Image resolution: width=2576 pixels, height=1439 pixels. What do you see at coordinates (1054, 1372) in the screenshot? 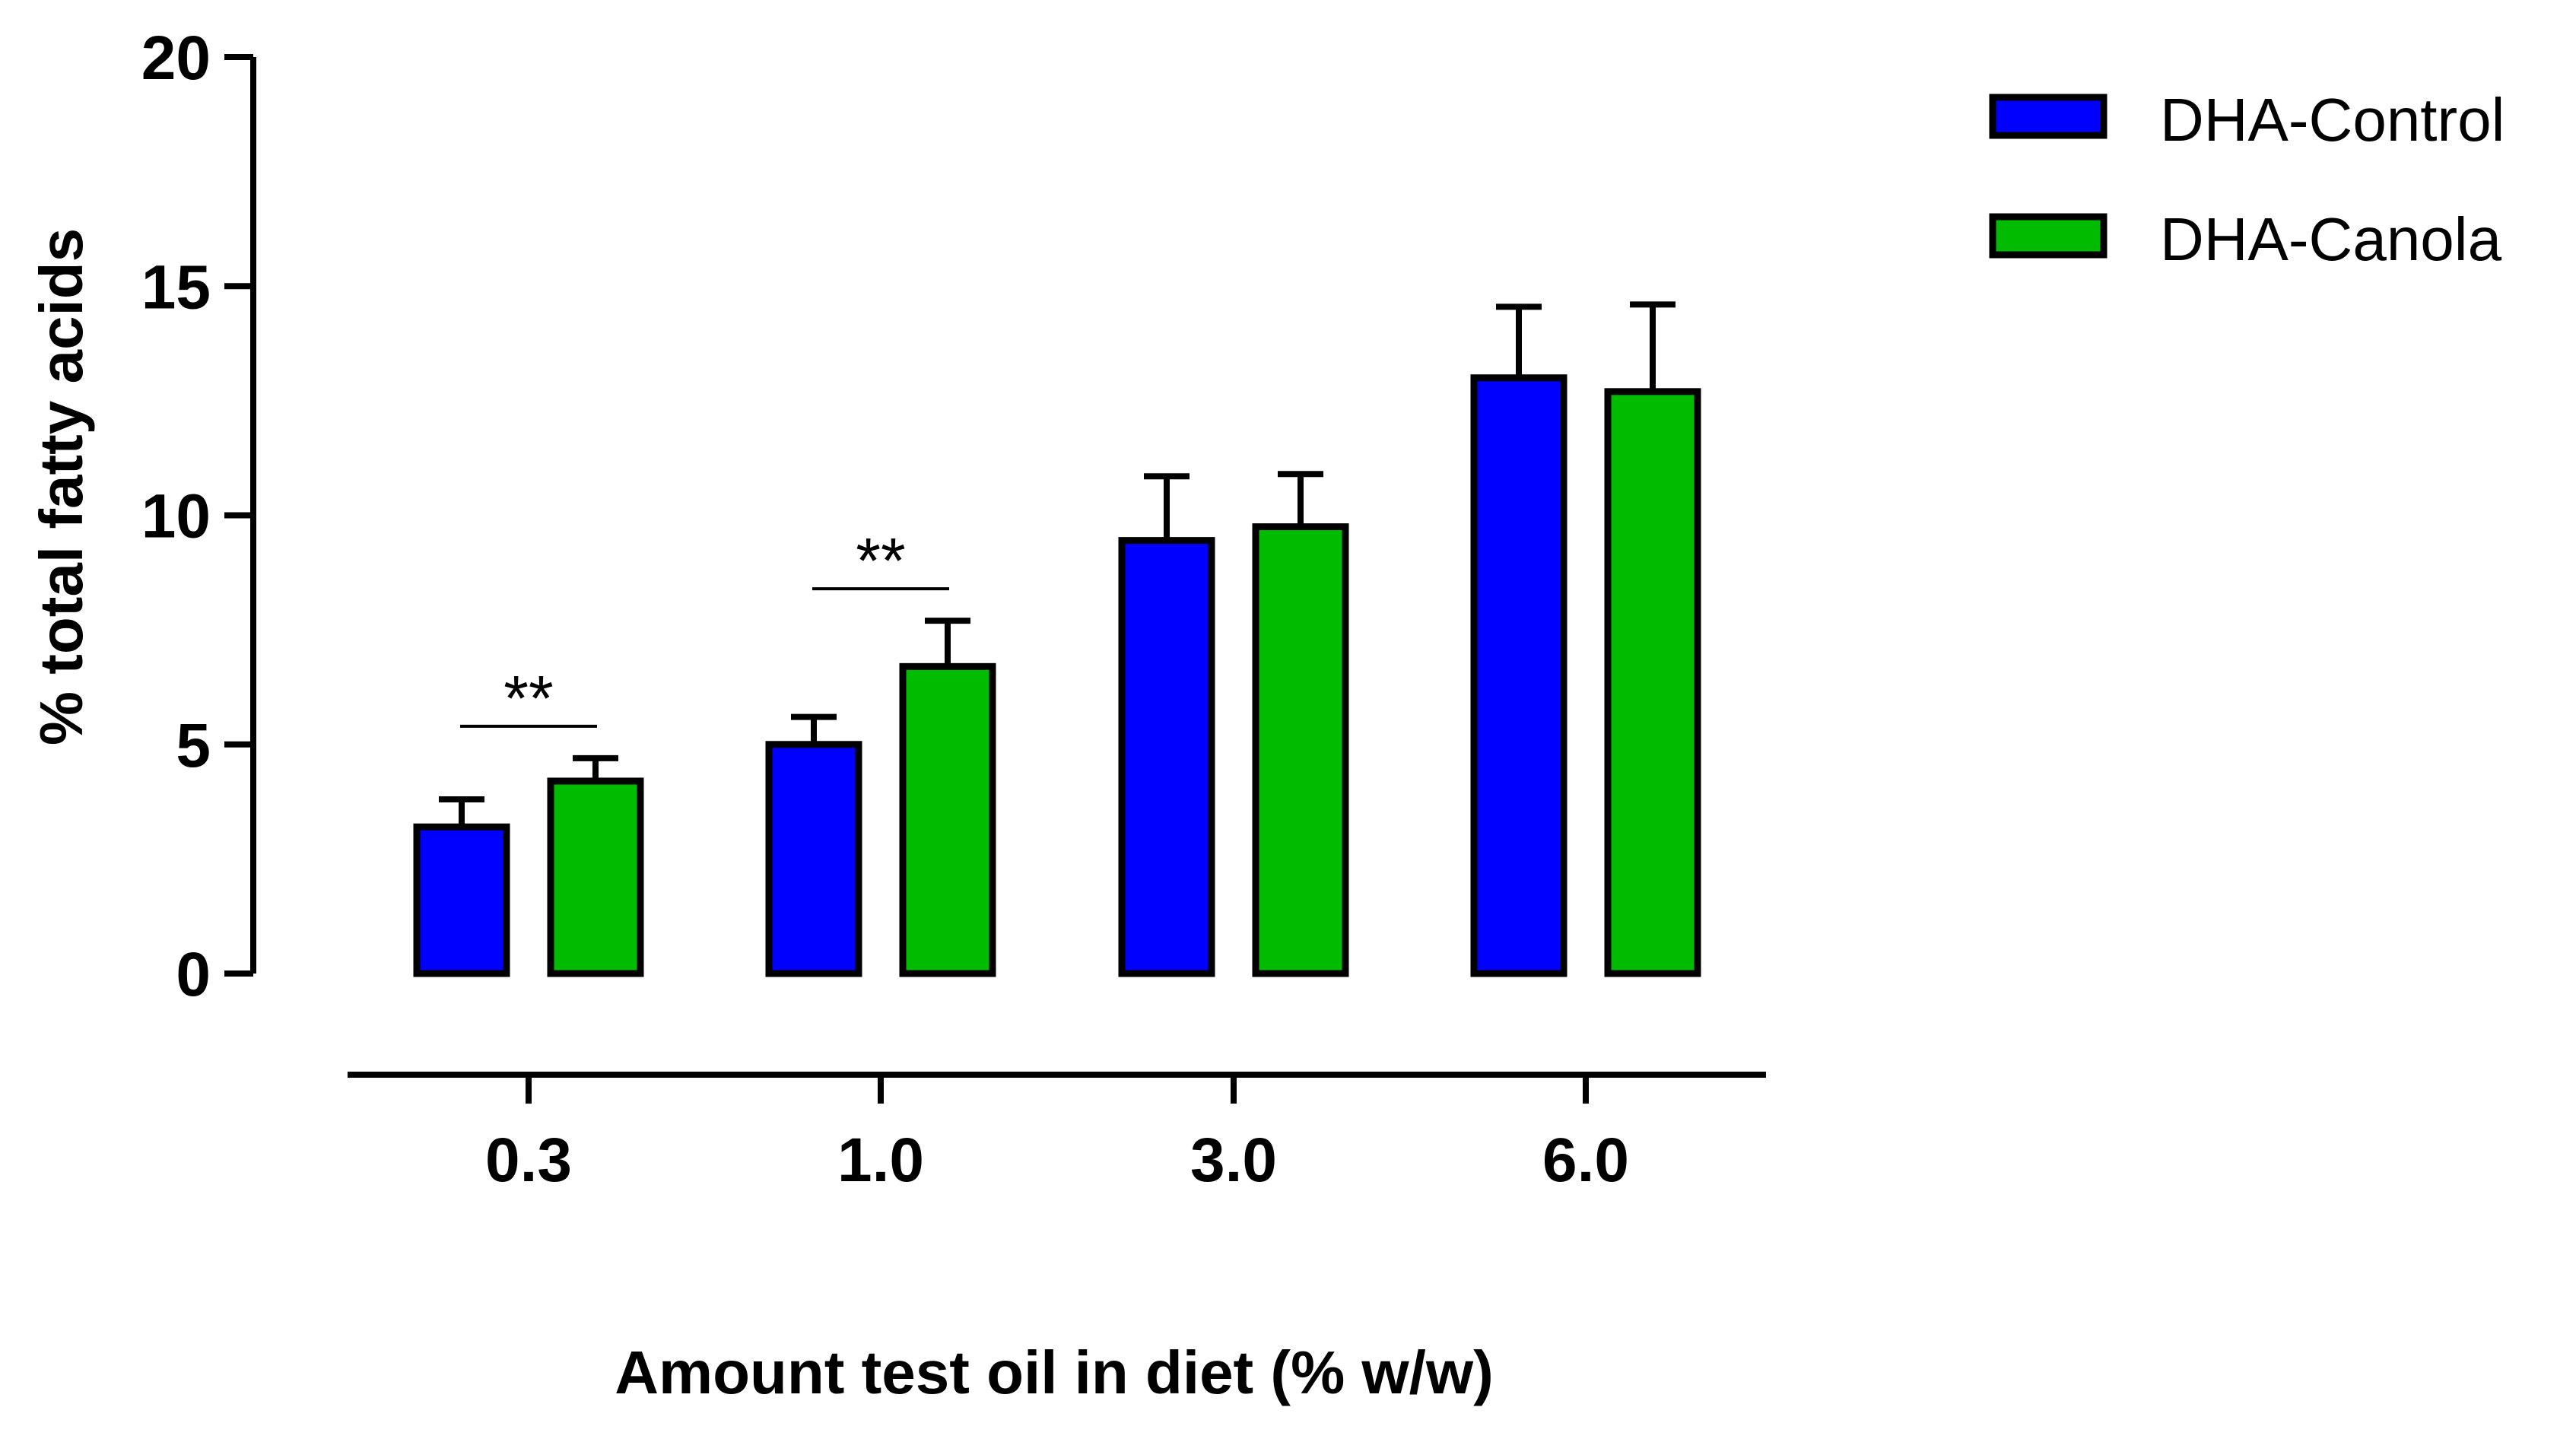
I see `x-axis-title: Amount test oil in diet (% w/w)` at bounding box center [1054, 1372].